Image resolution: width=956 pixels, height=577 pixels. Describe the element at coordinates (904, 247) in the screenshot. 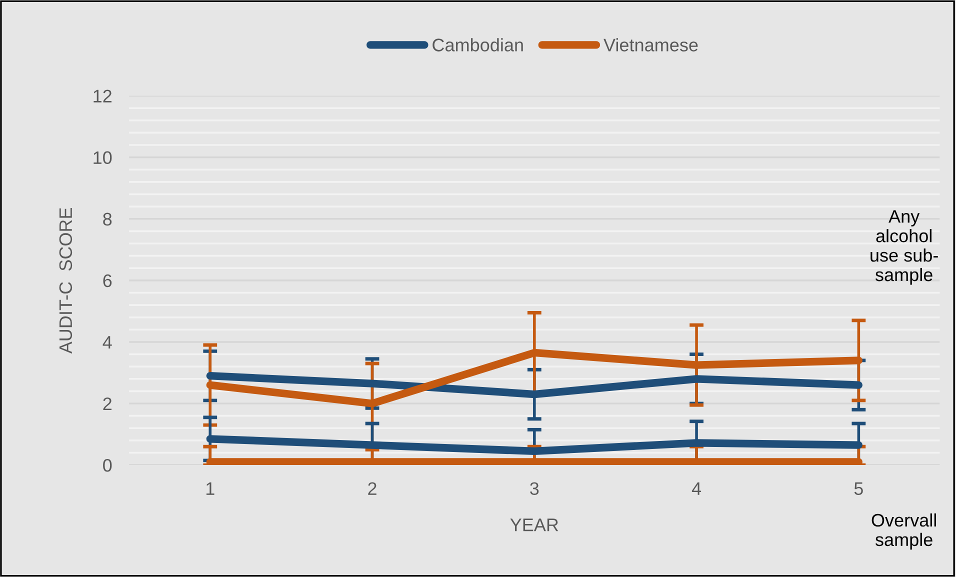

I see `annotation: Any alcohol use sub- sample` at that location.